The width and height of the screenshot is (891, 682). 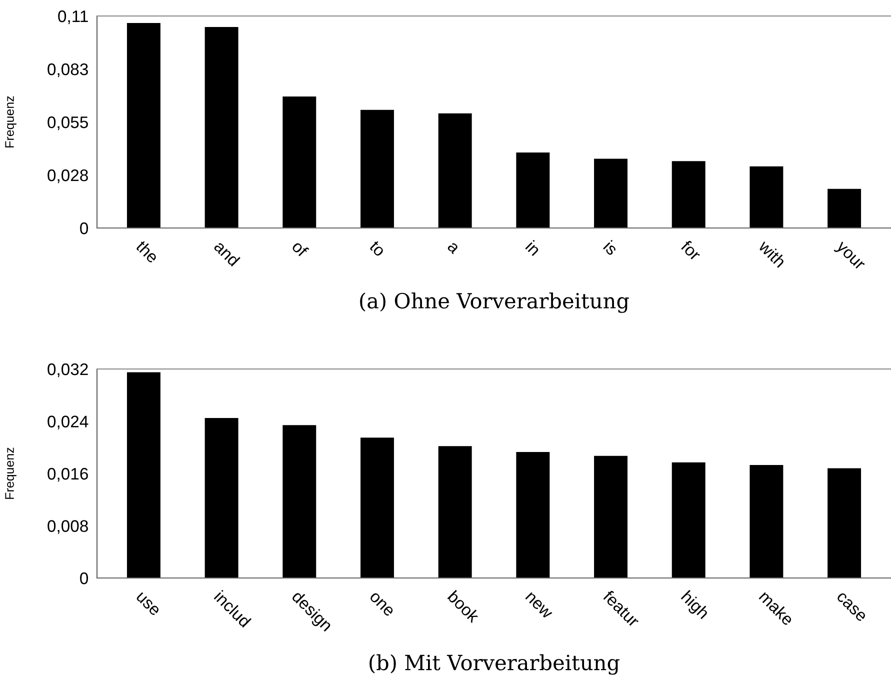 I want to click on x-tick-label: and, so click(x=226, y=253).